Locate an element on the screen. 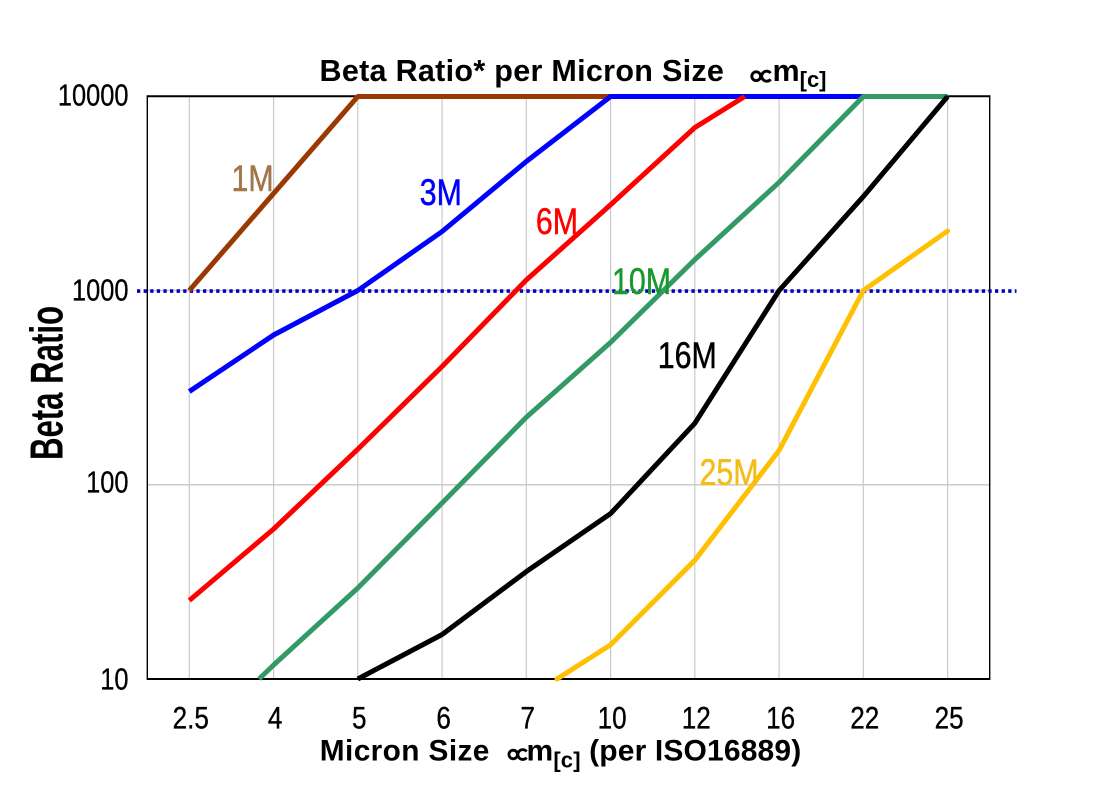  svg-text: 10000 is located at coordinates (93, 95).